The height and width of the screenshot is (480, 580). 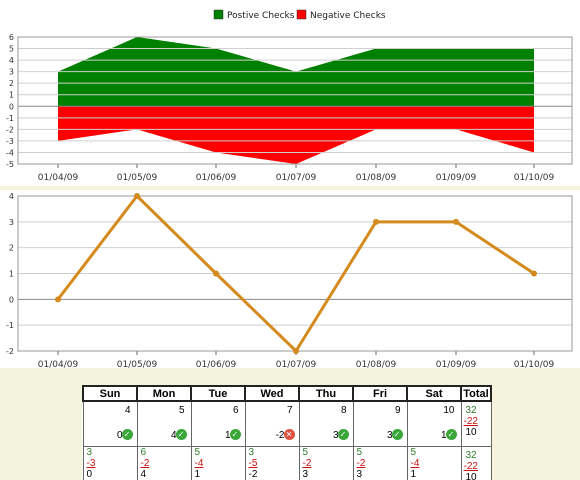 I want to click on header-wed: Wed, so click(x=272, y=393).